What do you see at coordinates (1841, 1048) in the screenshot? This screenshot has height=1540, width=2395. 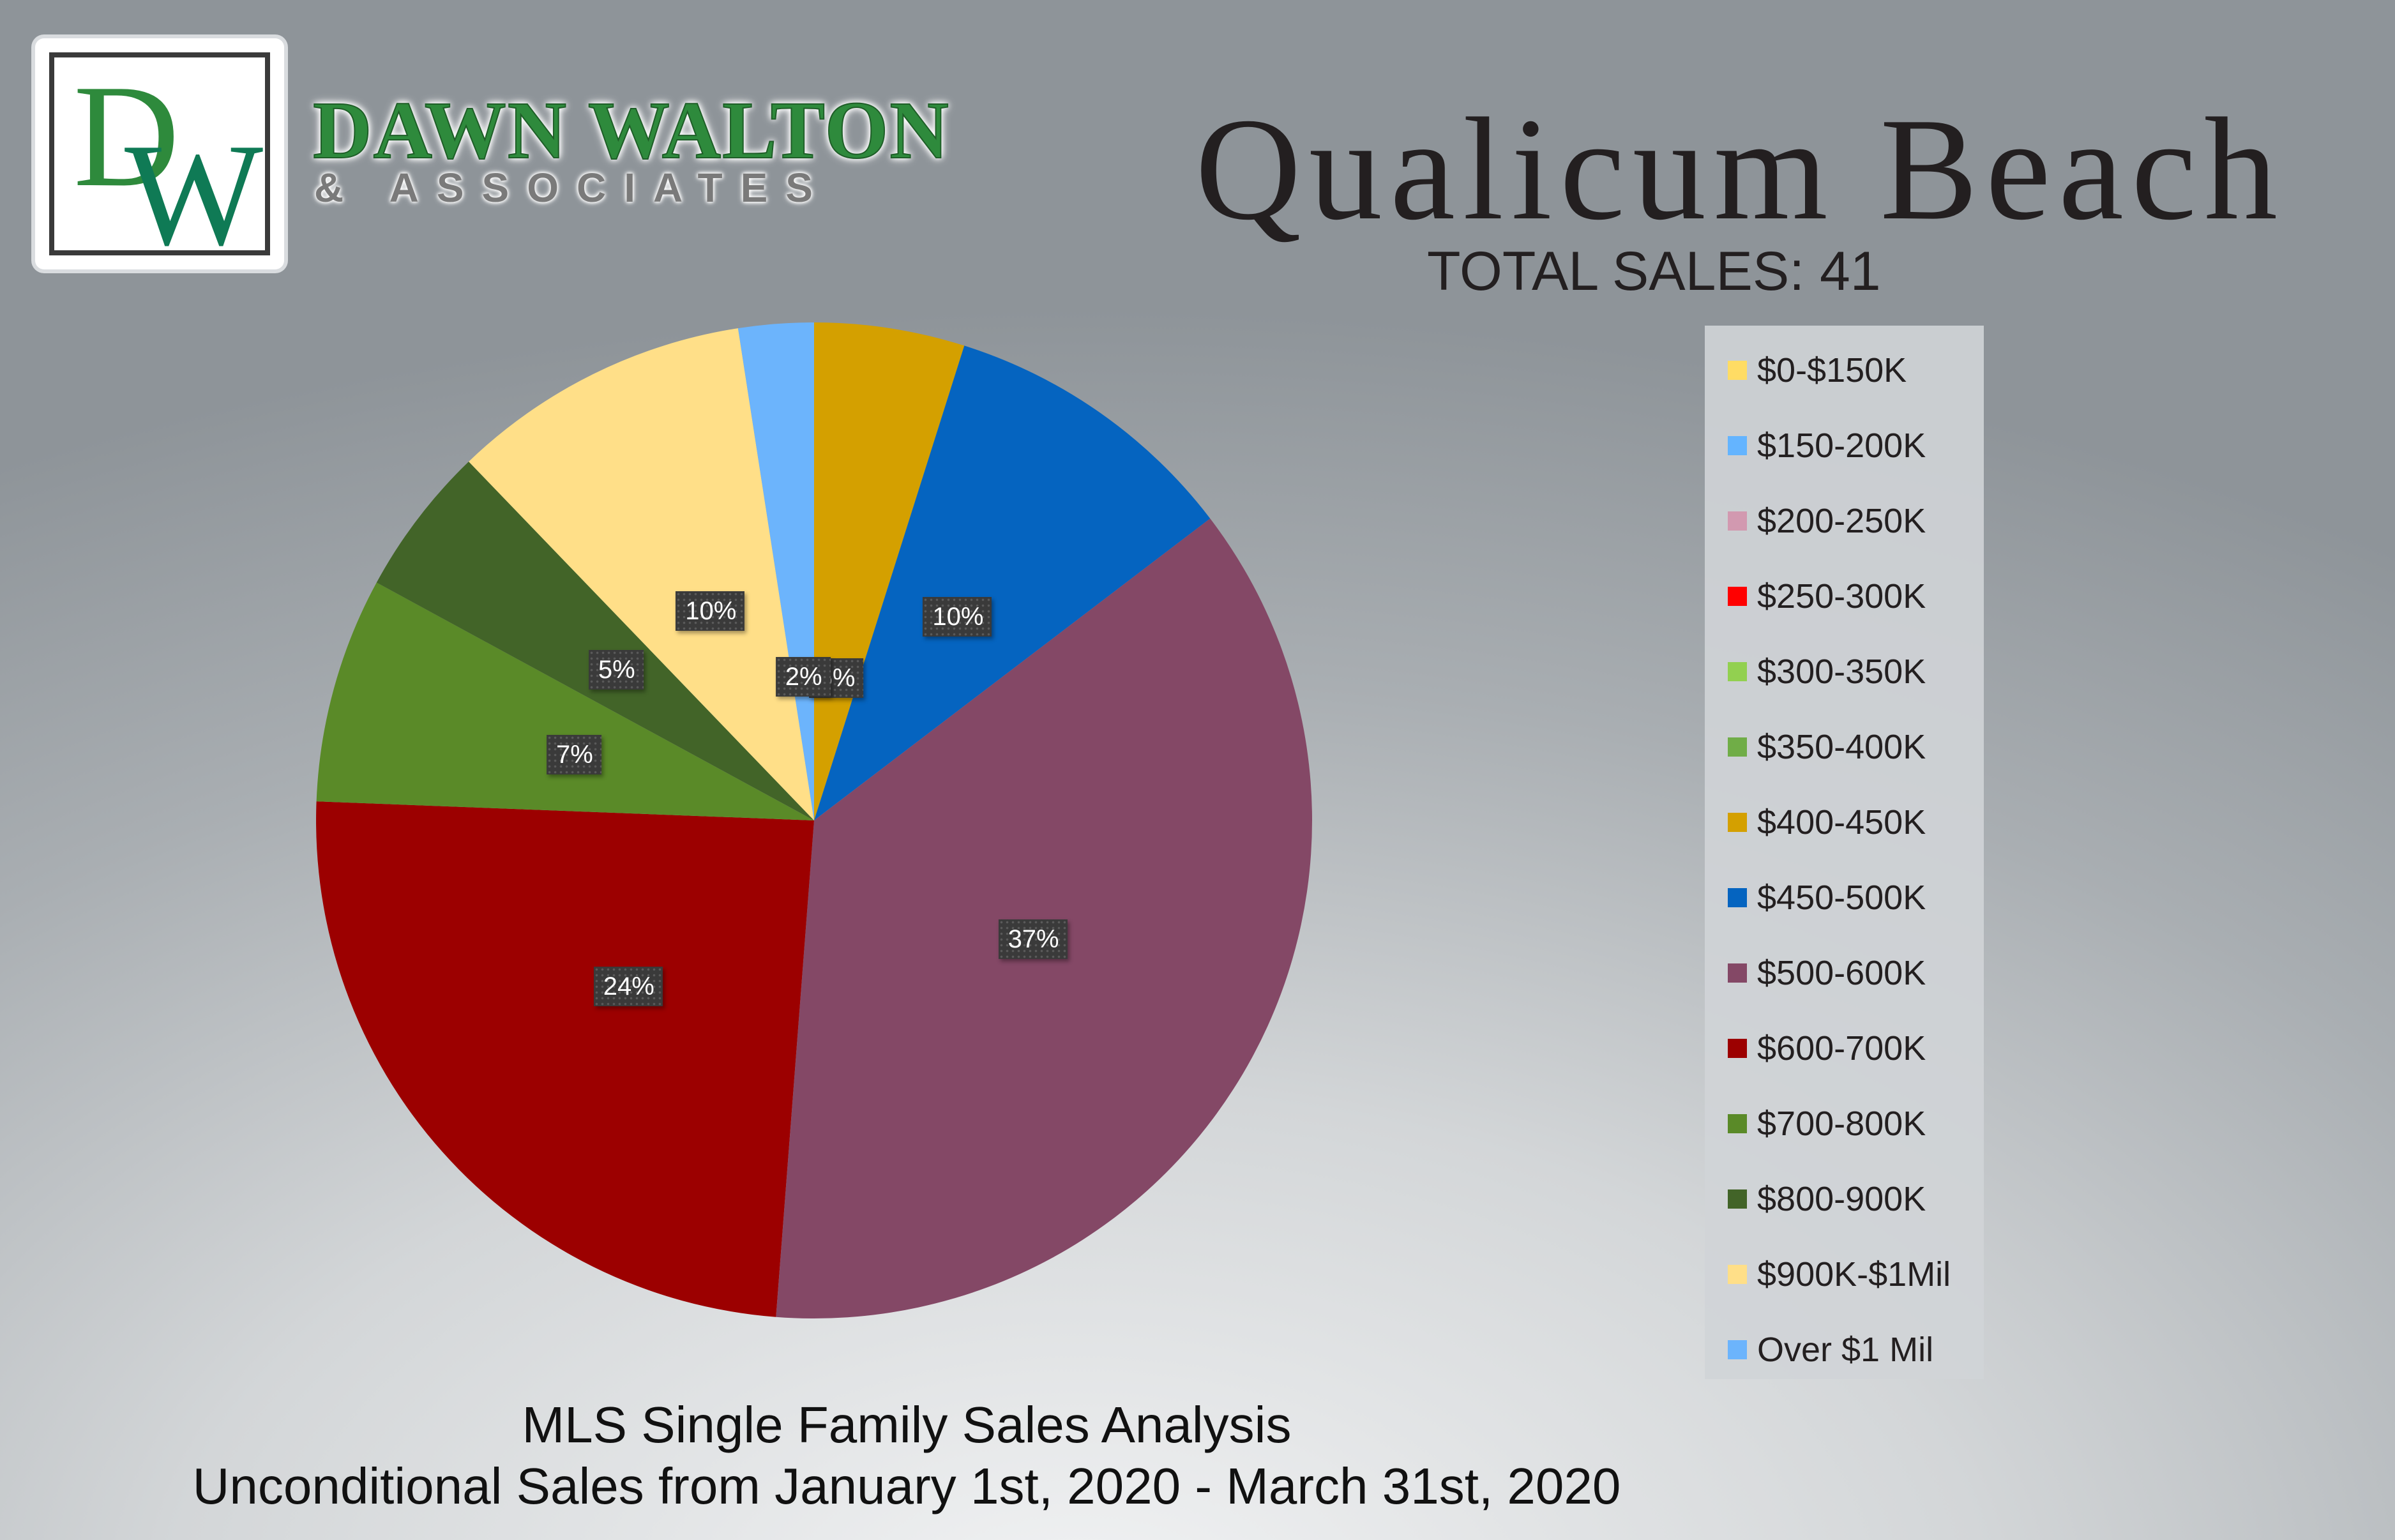 I see `legend-label: $600-700K` at bounding box center [1841, 1048].